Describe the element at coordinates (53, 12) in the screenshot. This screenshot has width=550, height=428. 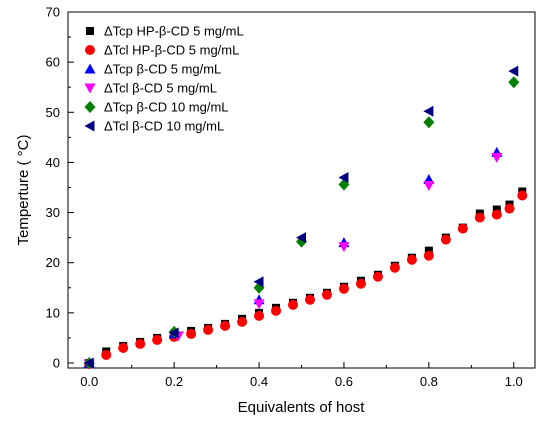
I see `y-tick-label: 70` at that location.